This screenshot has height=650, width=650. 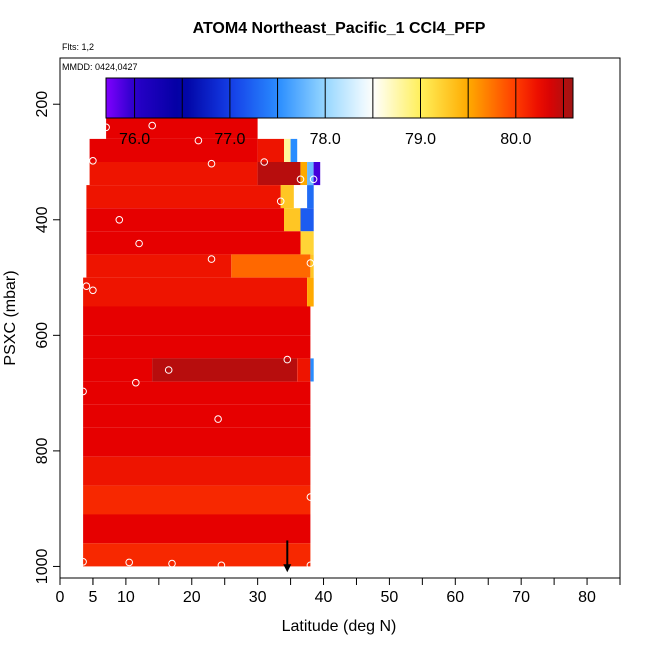 I want to click on x-axis-label: Latitude (deg N), so click(x=339, y=626).